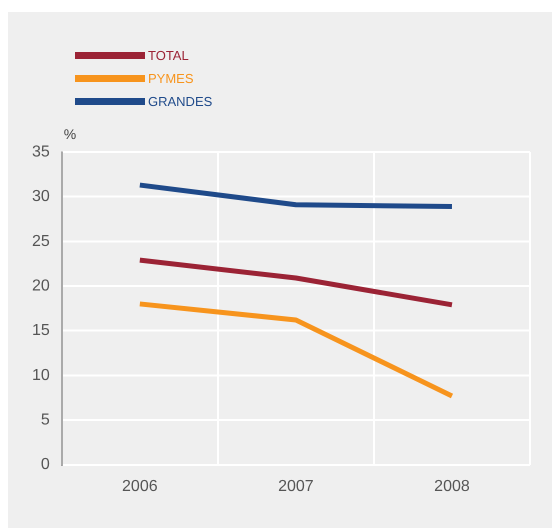 The width and height of the screenshot is (552, 528). Describe the element at coordinates (41, 285) in the screenshot. I see `y-tick-label: 20` at that location.